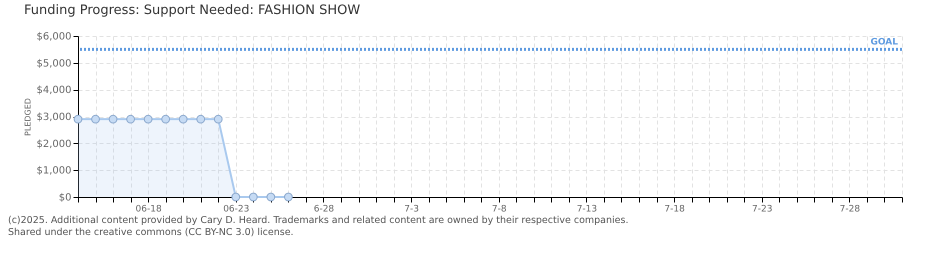 The width and height of the screenshot is (940, 270). Describe the element at coordinates (54, 117) in the screenshot. I see `y-tick-label: $3,000` at that location.